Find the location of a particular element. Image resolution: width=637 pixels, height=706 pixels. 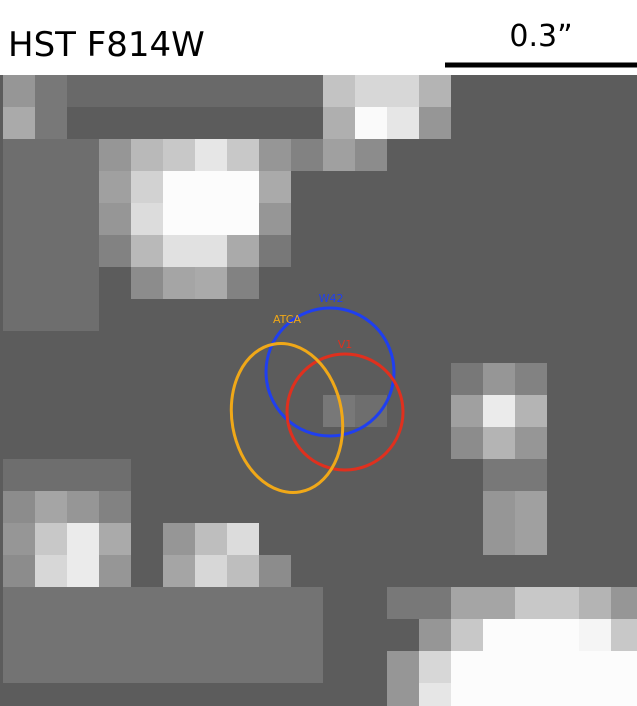

regions is located at coordinates (317, 400).